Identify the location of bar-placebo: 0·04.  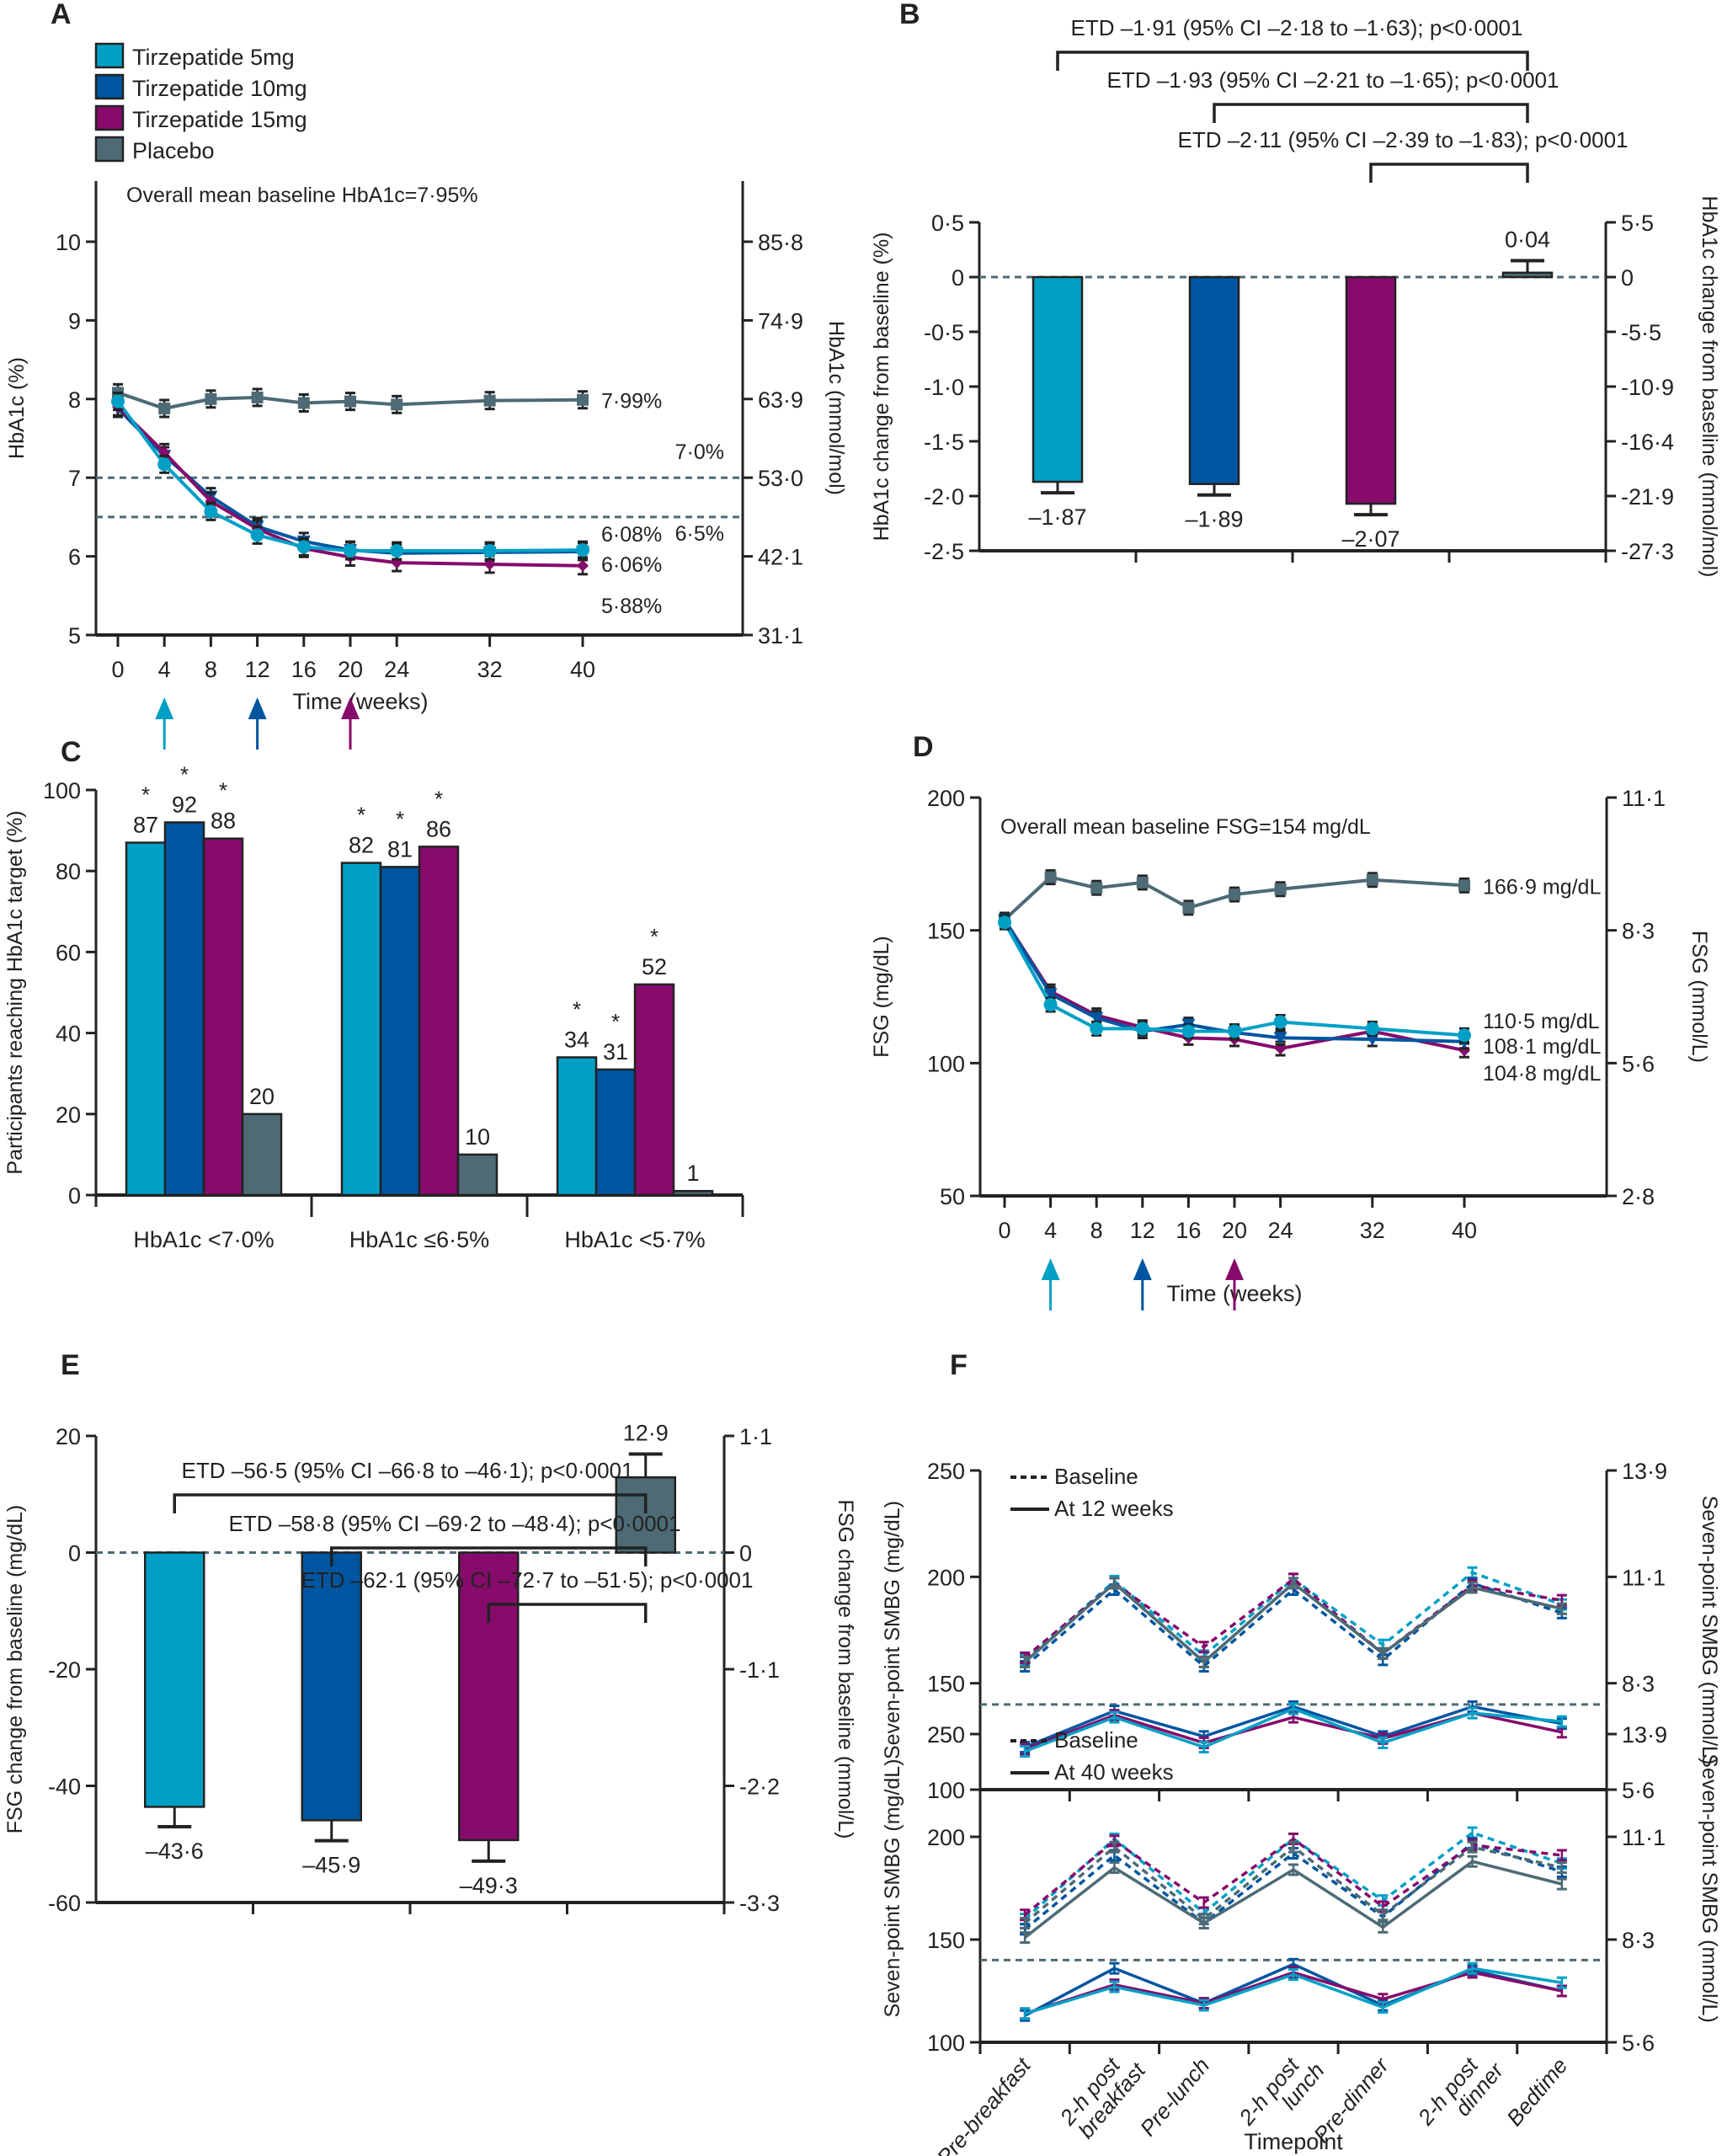
(1527, 253).